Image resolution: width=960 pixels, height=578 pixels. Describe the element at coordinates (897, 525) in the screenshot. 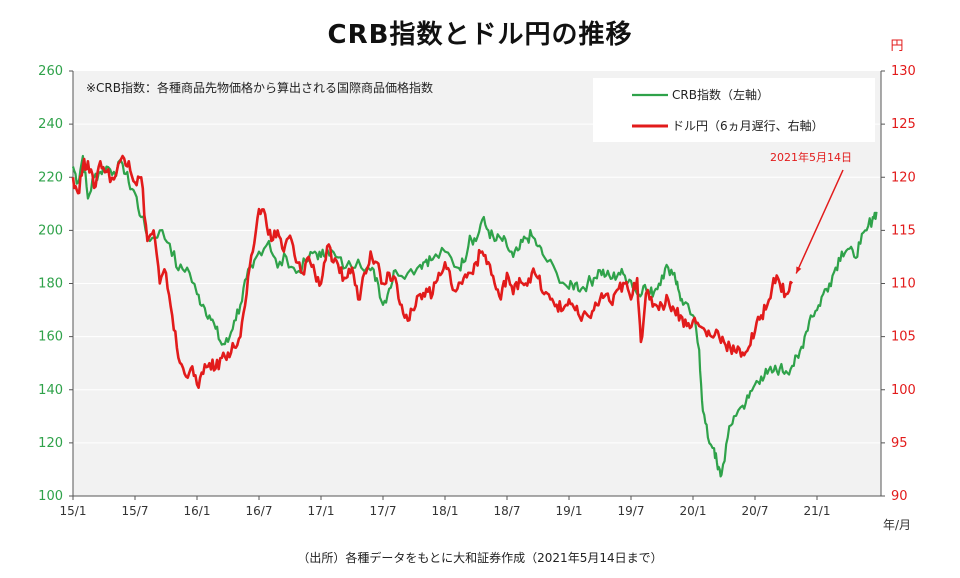

I see `x-axis-label: 年/月` at that location.